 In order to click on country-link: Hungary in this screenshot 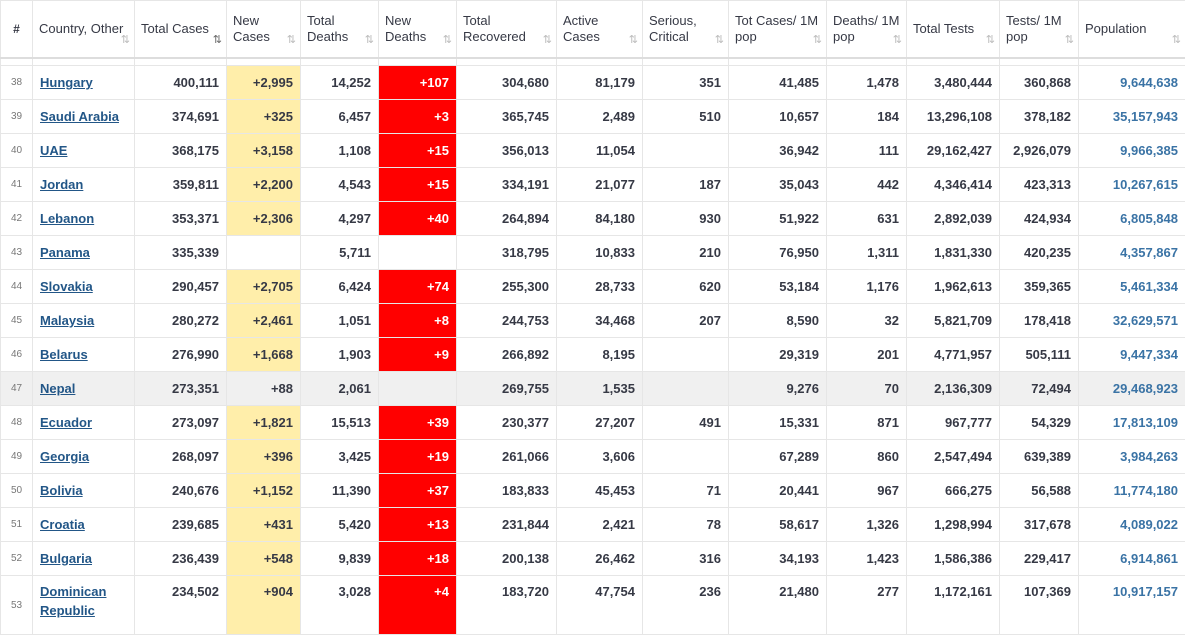, I will do `click(66, 82)`.